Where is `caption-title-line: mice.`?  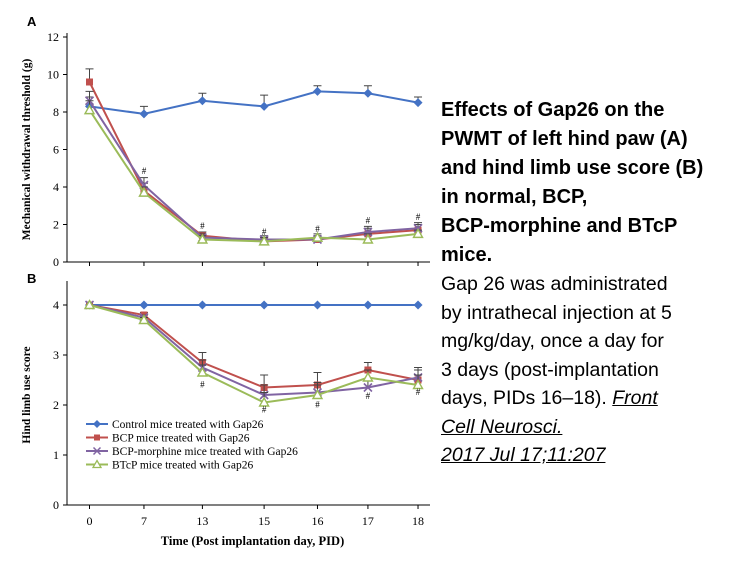 caption-title-line: mice. is located at coordinates (467, 255).